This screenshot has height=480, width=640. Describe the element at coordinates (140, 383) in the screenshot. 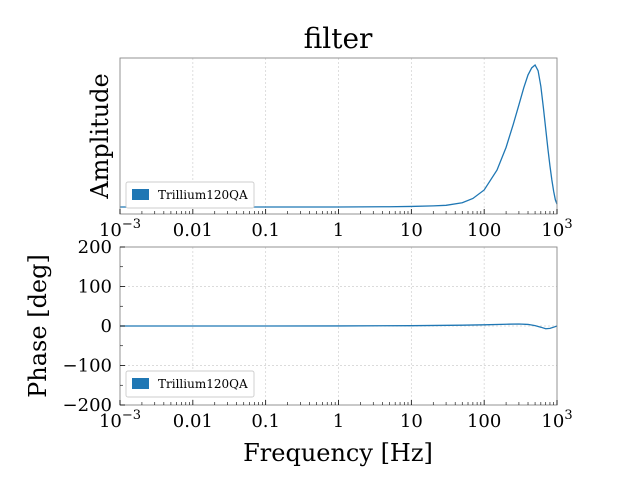

I see `phase-legend-swatch` at that location.